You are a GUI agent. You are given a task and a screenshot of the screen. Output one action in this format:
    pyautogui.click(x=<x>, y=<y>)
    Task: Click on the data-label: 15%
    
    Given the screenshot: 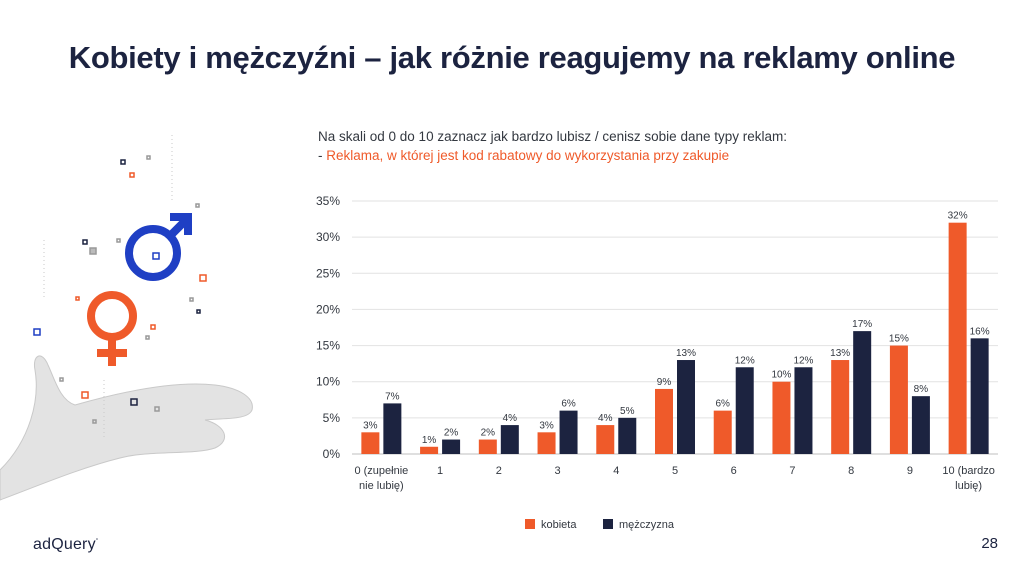 What is the action you would take?
    pyautogui.click(x=899, y=339)
    